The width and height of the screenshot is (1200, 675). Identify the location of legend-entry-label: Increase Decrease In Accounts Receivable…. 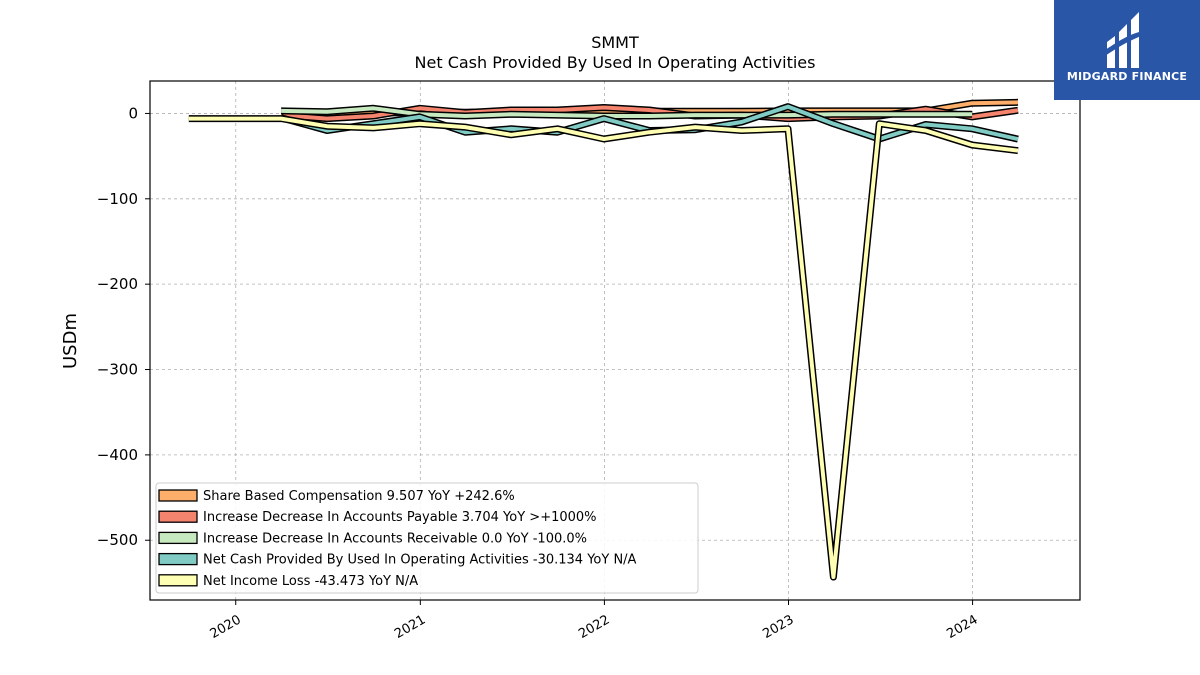
(395, 538).